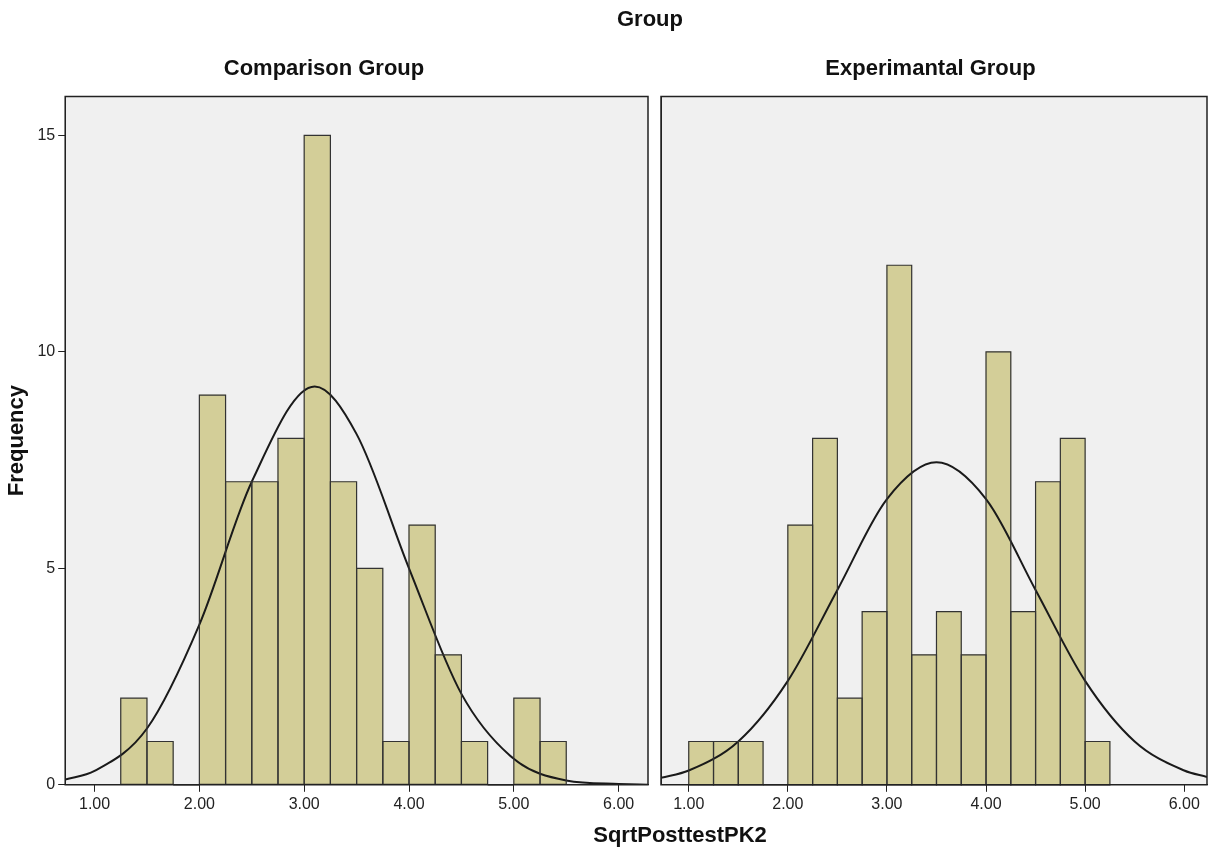 Image resolution: width=1209 pixels, height=858 pixels. What do you see at coordinates (46, 351) in the screenshot?
I see `y-tick-label: 10` at bounding box center [46, 351].